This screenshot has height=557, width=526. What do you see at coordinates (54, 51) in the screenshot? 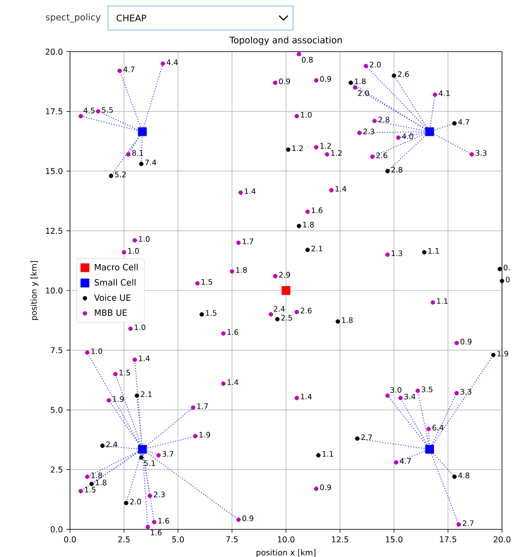
I see `y-tick-label: 20.0` at bounding box center [54, 51].